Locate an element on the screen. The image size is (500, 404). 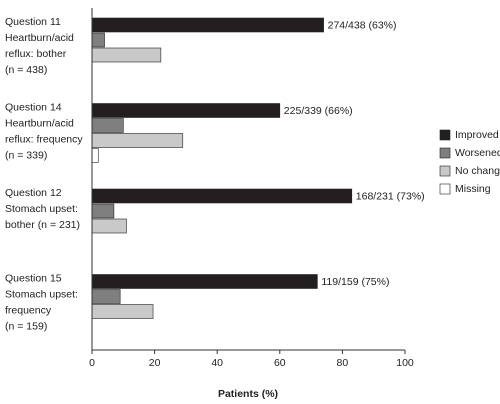
category-label: frequency is located at coordinates (28, 310).